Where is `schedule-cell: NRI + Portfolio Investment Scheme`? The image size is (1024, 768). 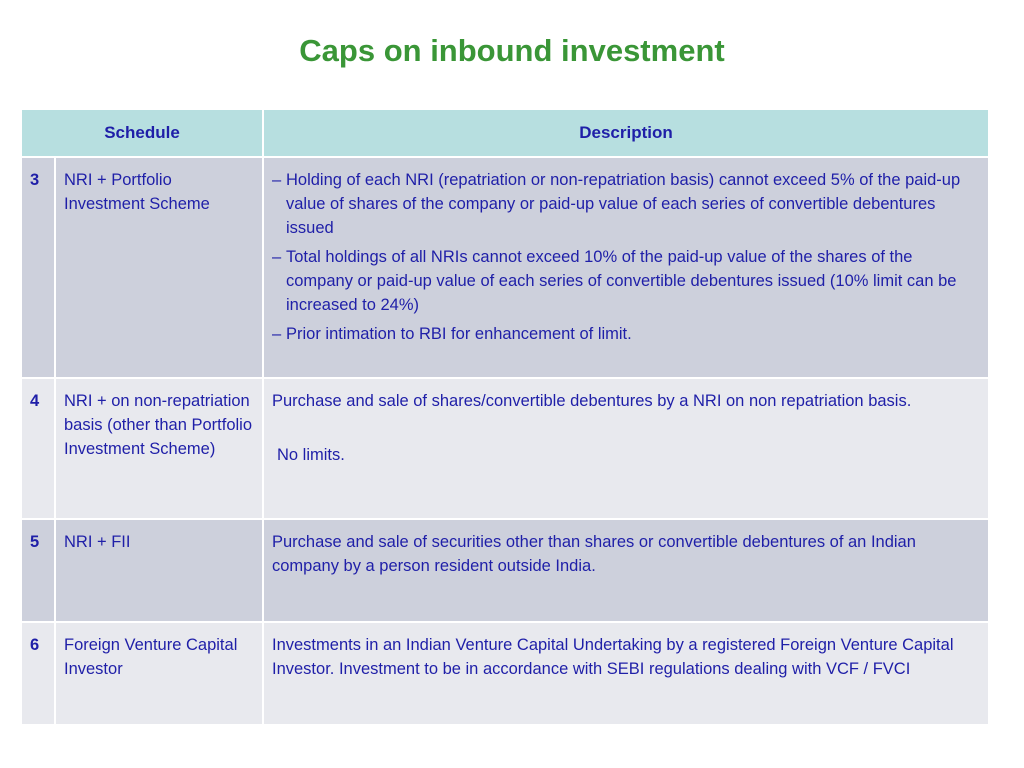 schedule-cell: NRI + Portfolio Investment Scheme is located at coordinates (159, 267).